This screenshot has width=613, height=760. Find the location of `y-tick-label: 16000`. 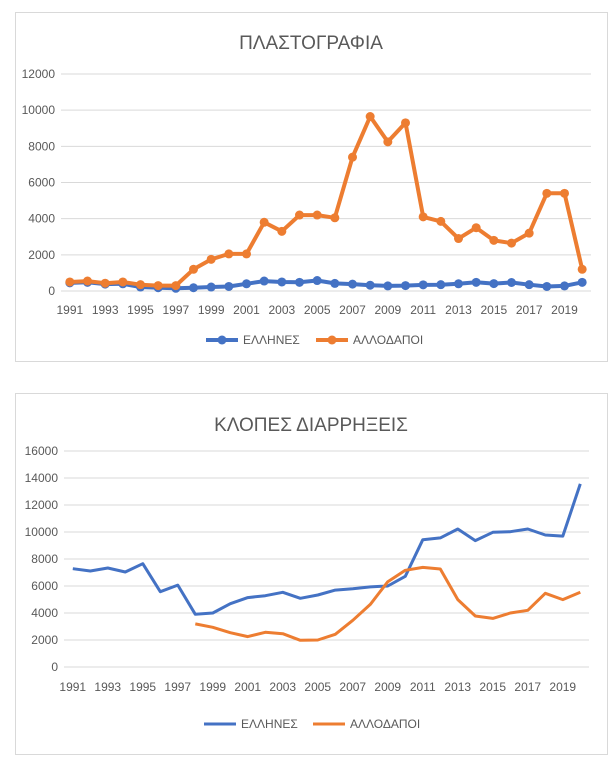

y-tick-label: 16000 is located at coordinates (42, 451).